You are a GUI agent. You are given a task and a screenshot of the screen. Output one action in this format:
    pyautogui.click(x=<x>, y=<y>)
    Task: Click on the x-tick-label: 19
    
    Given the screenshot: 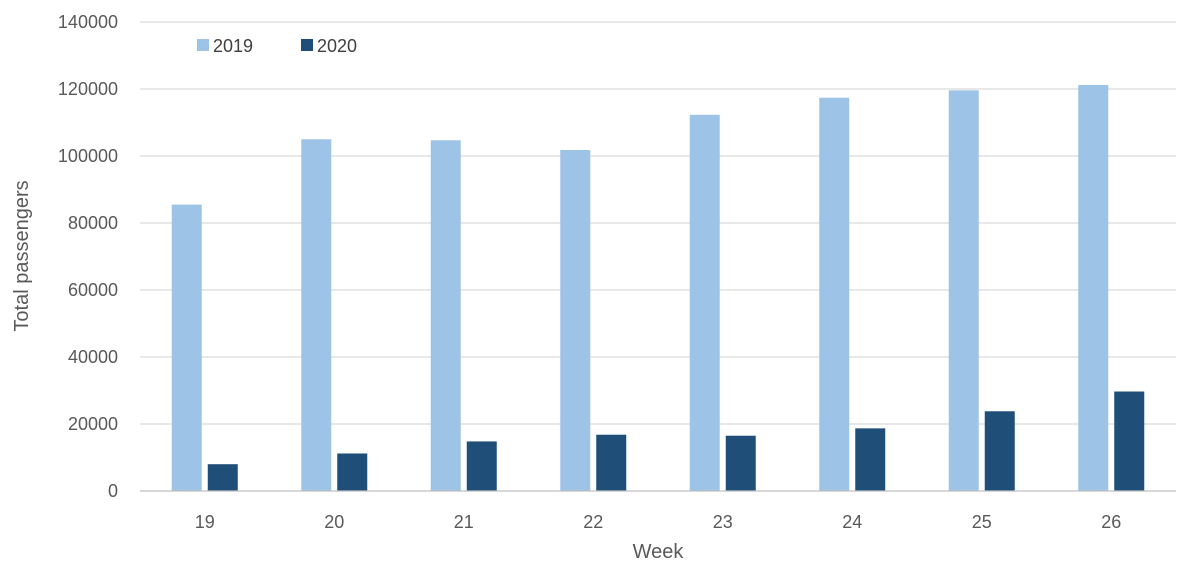 What is the action you would take?
    pyautogui.click(x=205, y=522)
    